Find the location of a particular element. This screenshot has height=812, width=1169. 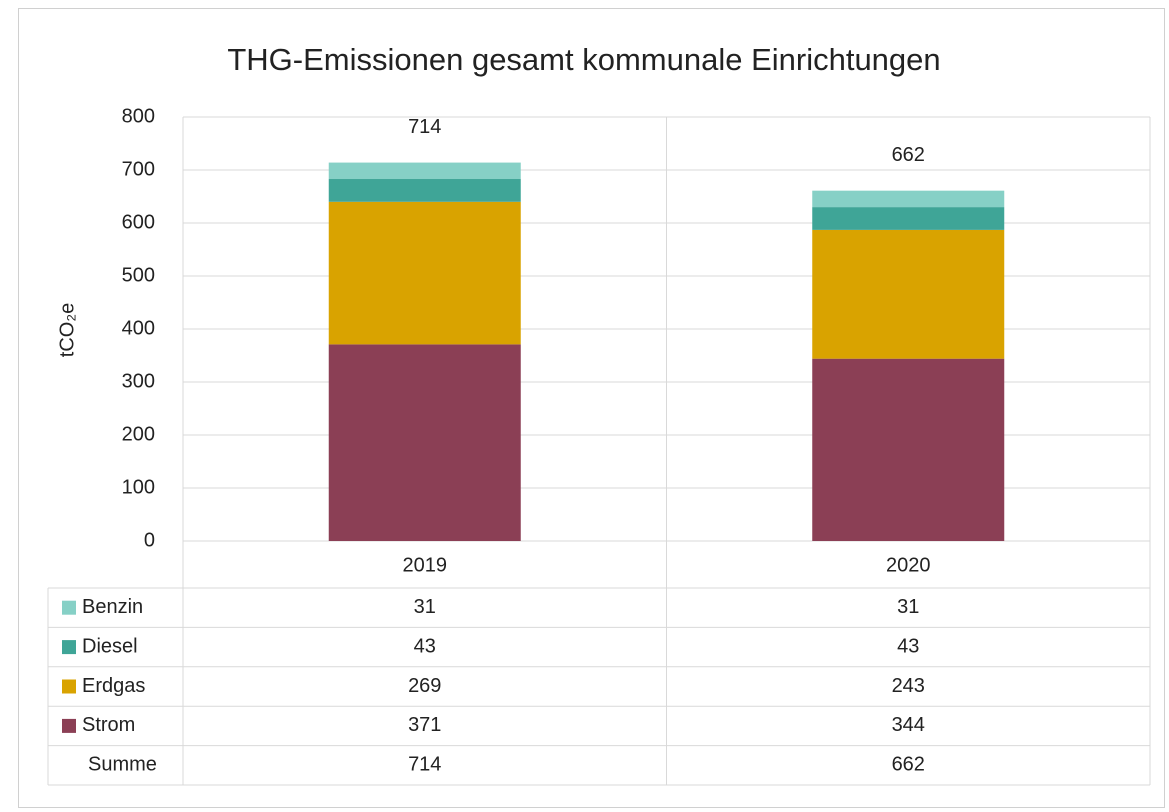

table-total-cell: 714 is located at coordinates (424, 765).